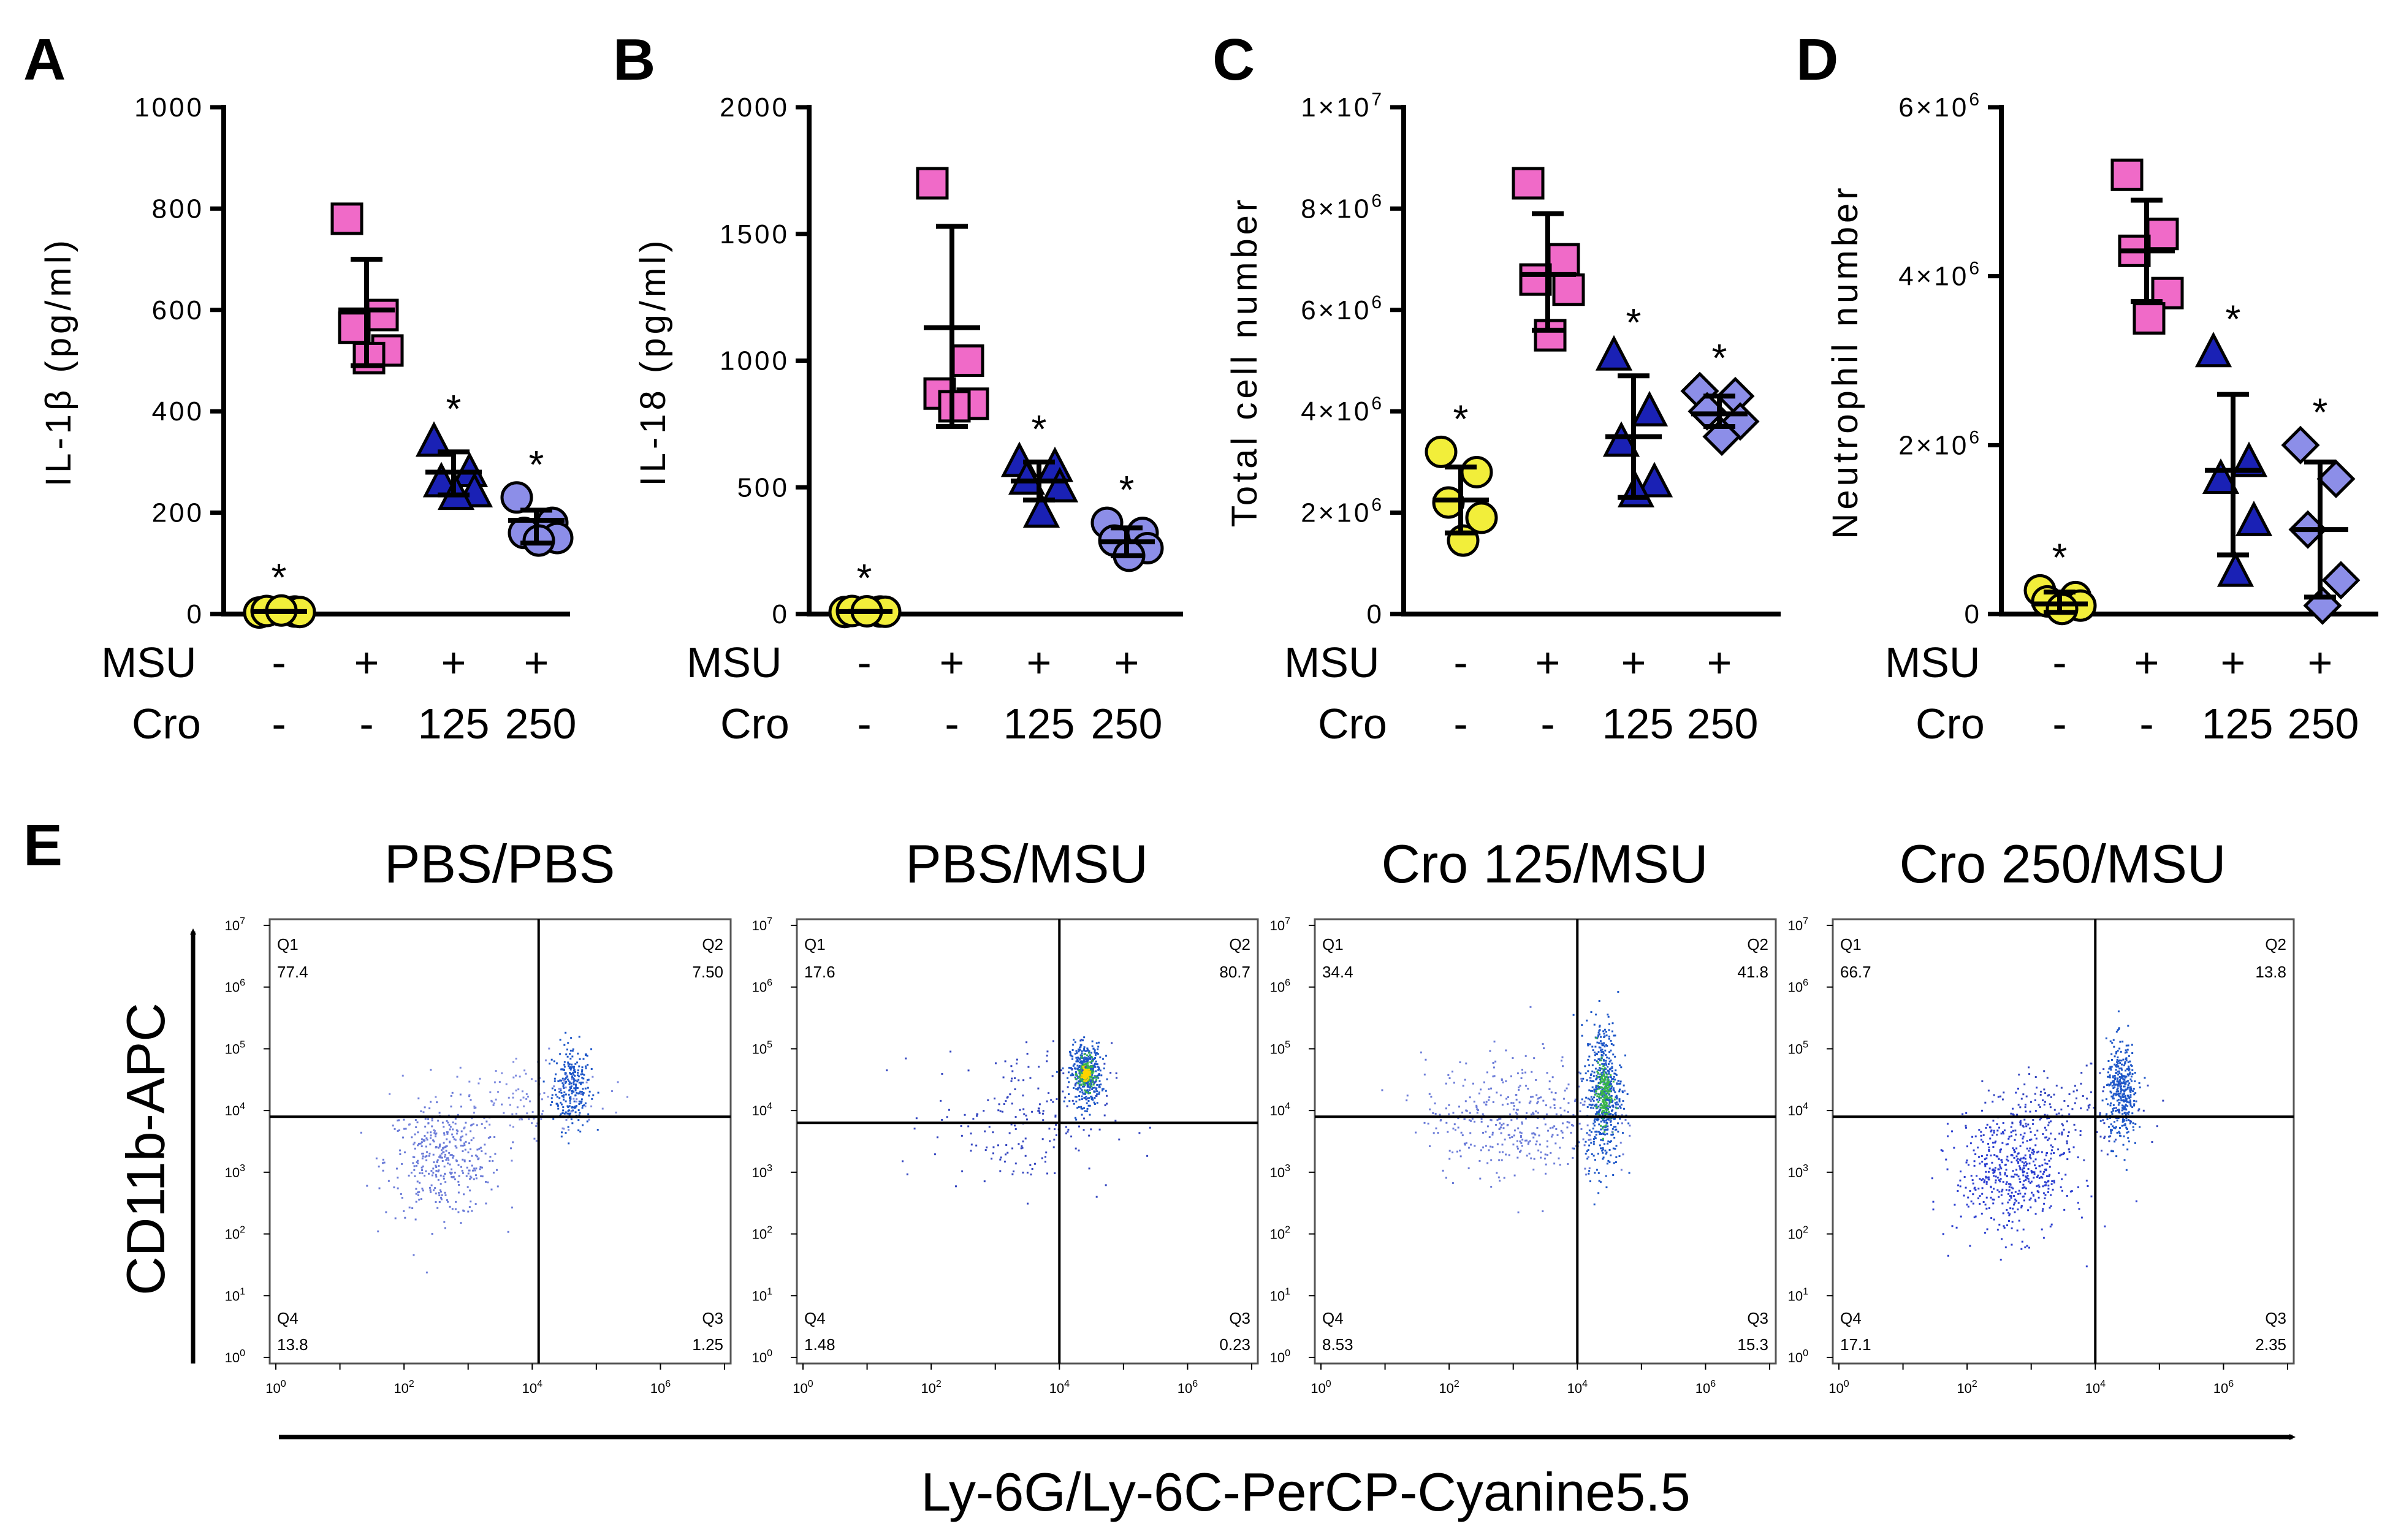  I want to click on y-tick-label: 6×106, so click(1342, 308).